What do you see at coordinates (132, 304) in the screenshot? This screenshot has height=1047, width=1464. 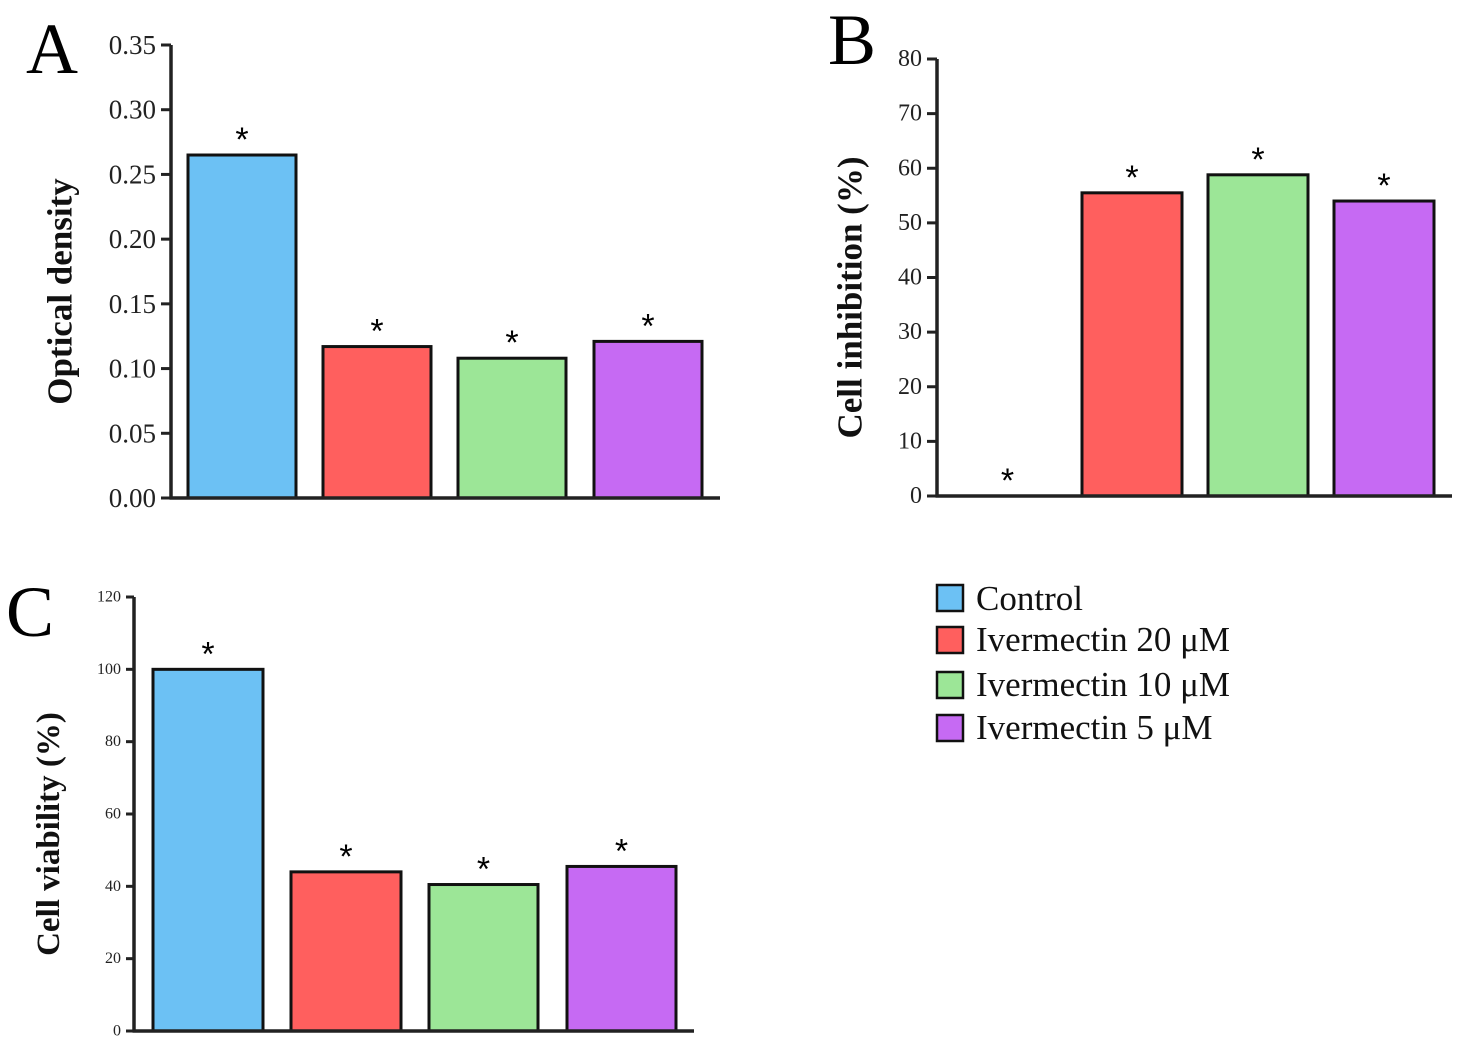 I see `y-tick-label: 0.15` at bounding box center [132, 304].